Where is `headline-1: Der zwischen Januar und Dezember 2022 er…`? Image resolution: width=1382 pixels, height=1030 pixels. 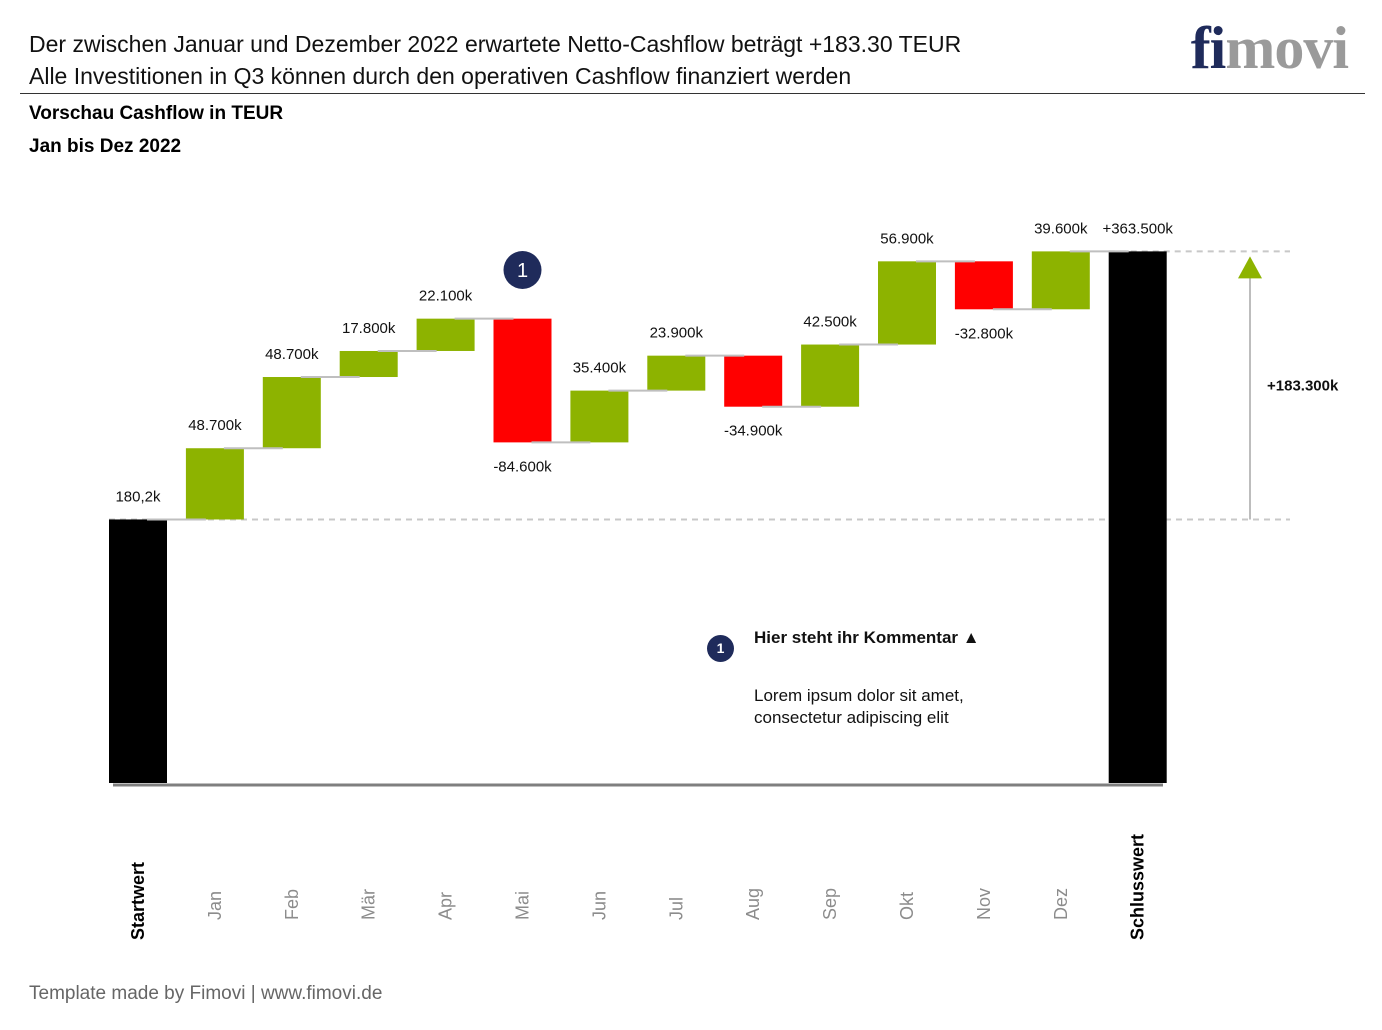
headline-1: Der zwischen Januar und Dezember 2022 er… is located at coordinates (495, 44).